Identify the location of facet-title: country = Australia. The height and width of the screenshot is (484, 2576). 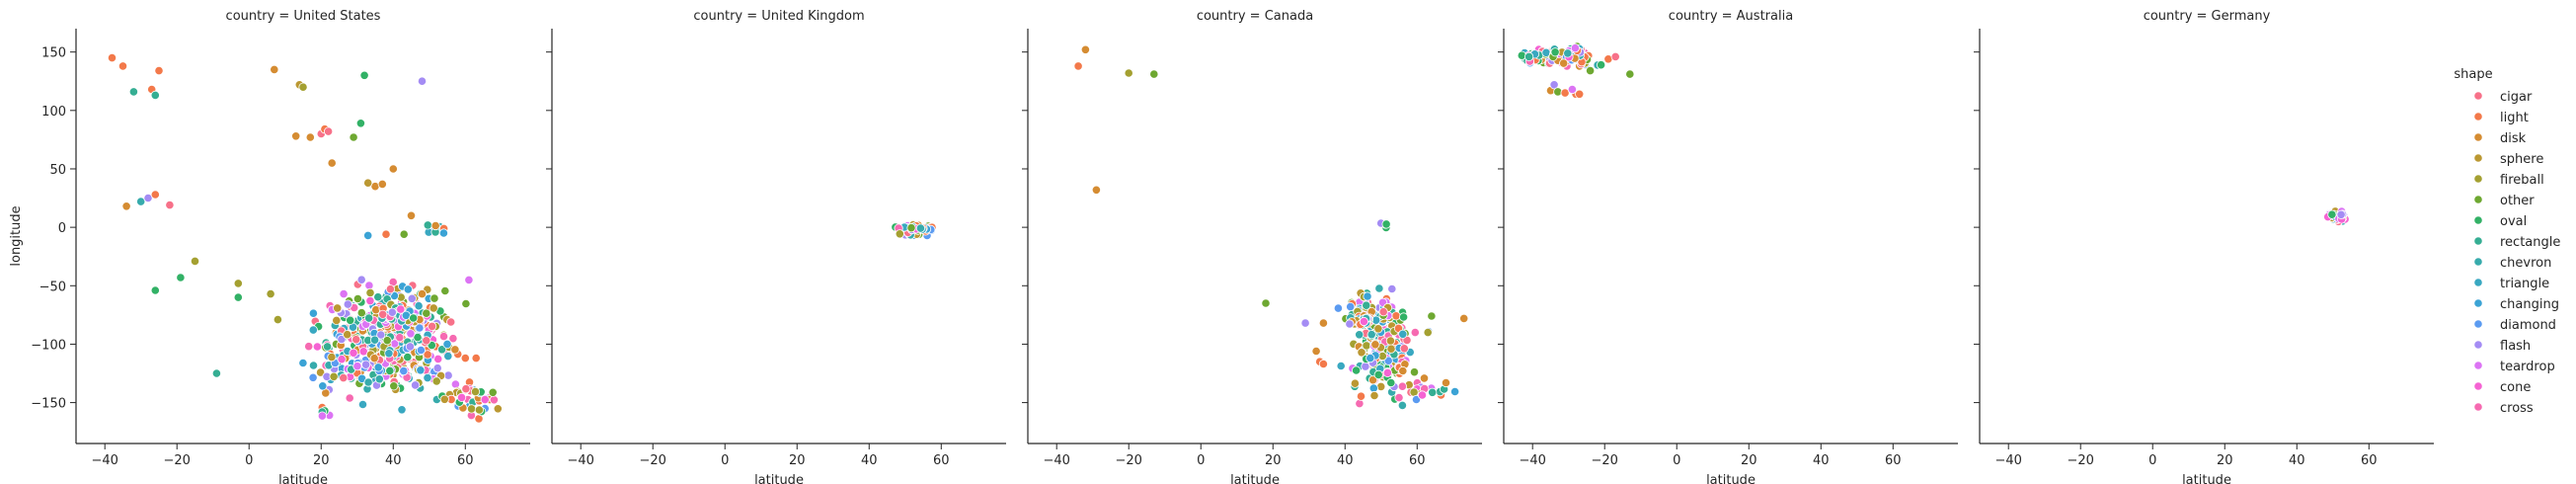
(1731, 16).